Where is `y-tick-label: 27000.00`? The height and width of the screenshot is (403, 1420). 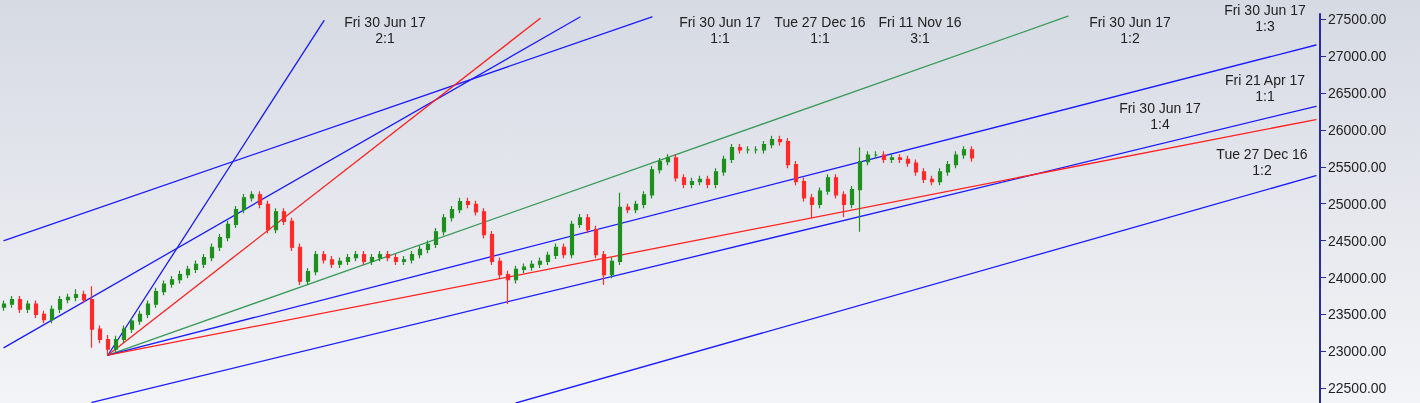 y-tick-label: 27000.00 is located at coordinates (1357, 56).